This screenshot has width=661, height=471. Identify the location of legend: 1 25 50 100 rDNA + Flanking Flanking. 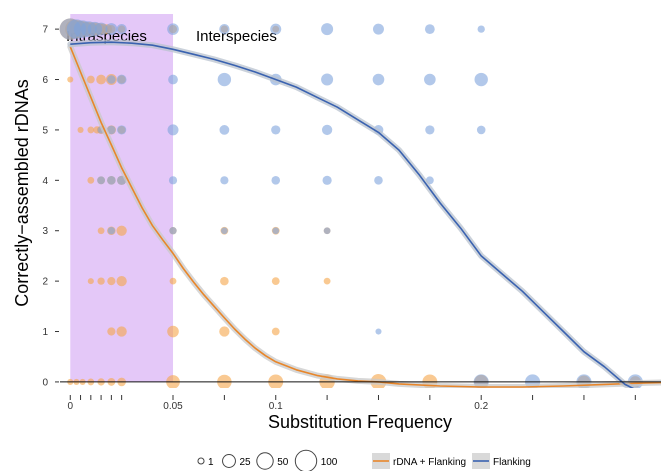
(364, 460).